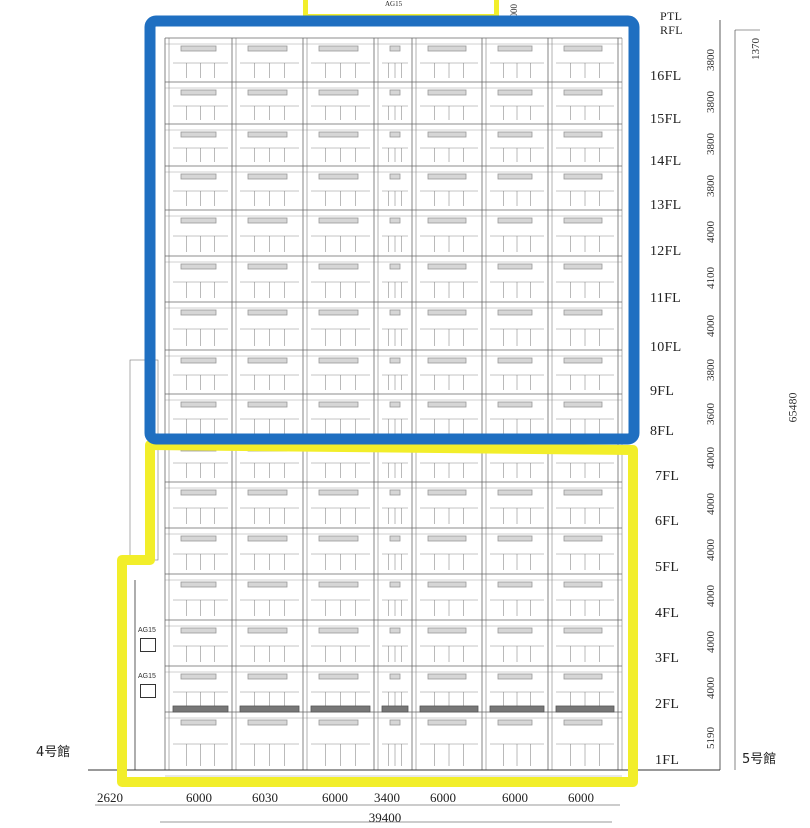 The height and width of the screenshot is (828, 810). What do you see at coordinates (711, 144) in the screenshot?
I see `height-14fl: 3800` at bounding box center [711, 144].